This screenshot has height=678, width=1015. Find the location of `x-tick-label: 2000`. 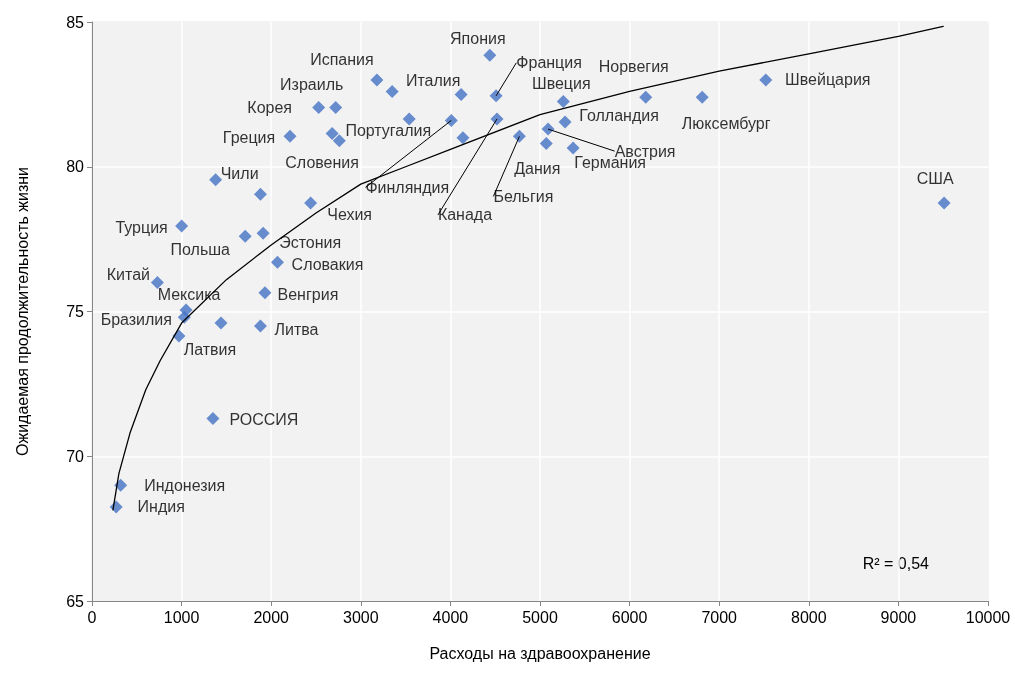

x-tick-label: 2000 is located at coordinates (271, 617).